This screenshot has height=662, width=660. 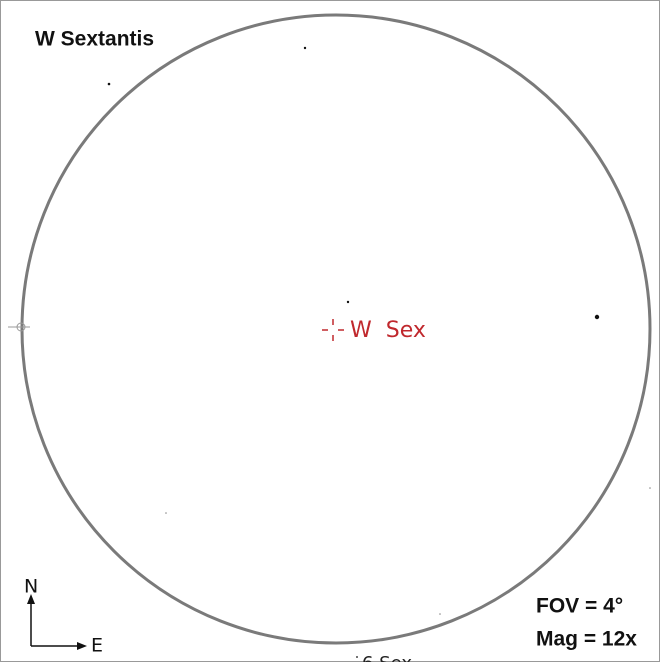 I want to click on east-label: E, so click(x=97, y=646).